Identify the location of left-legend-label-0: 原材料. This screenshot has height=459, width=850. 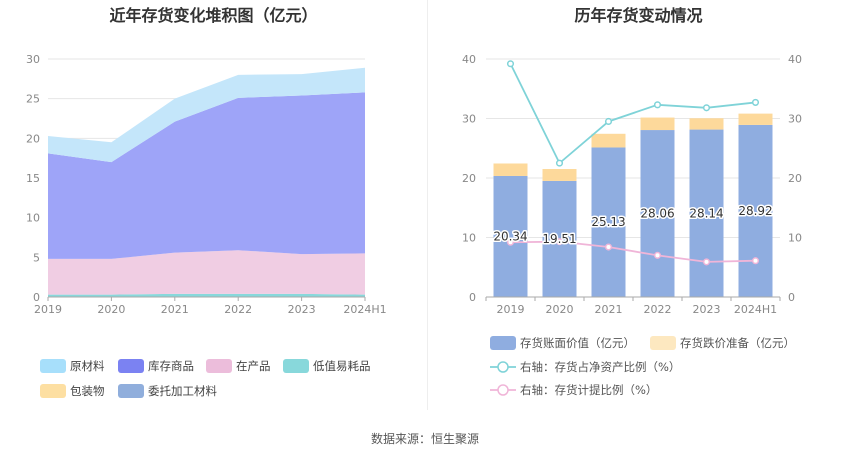
(87, 366).